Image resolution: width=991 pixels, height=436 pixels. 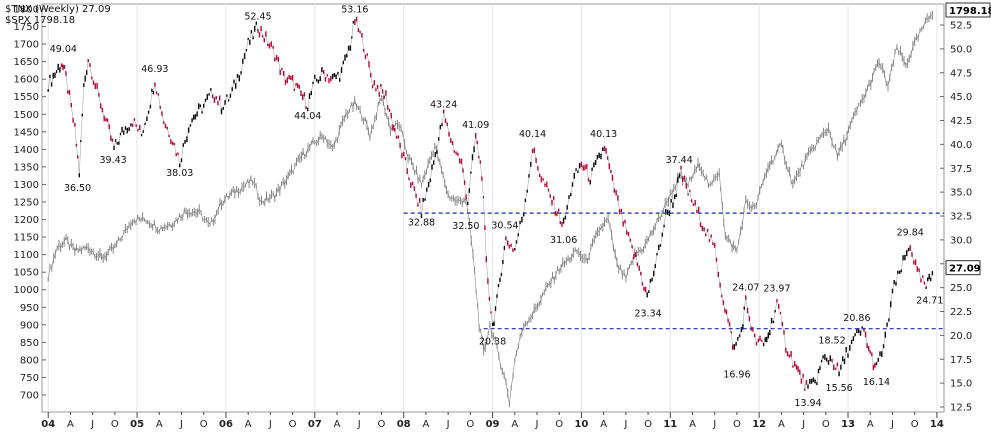 I want to click on annotation-label: 16.14, so click(x=876, y=382).